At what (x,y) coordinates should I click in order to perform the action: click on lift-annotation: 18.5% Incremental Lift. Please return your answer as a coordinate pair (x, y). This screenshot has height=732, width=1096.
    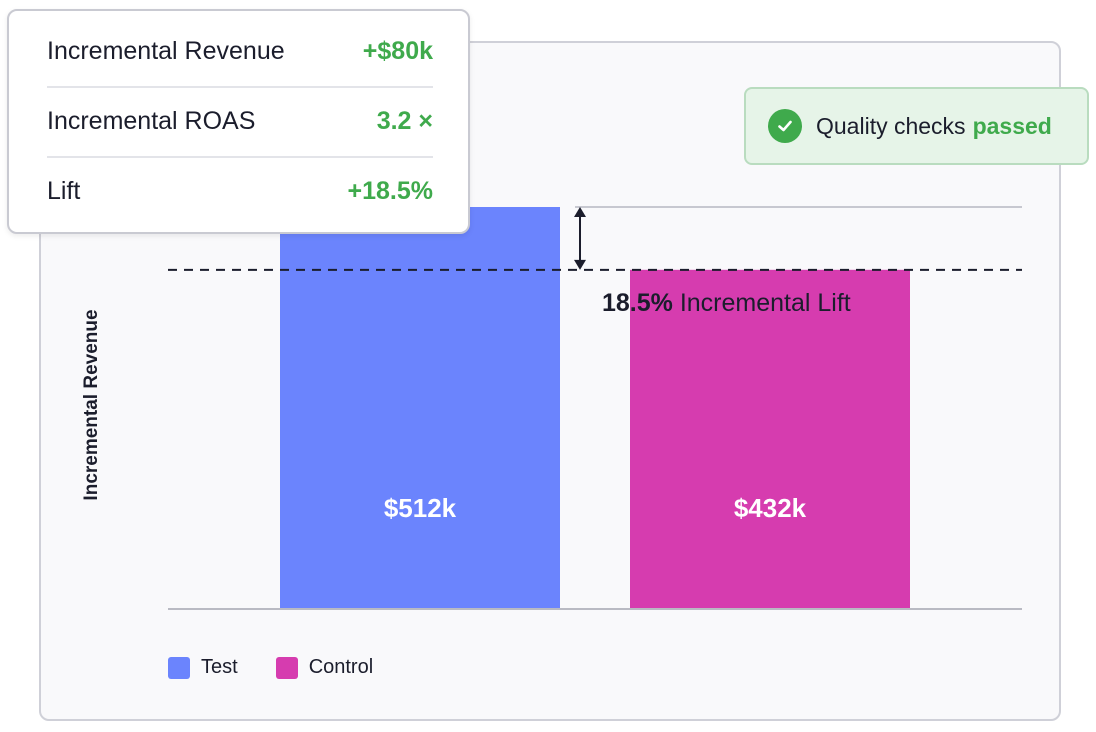
    Looking at the image, I should click on (726, 303).